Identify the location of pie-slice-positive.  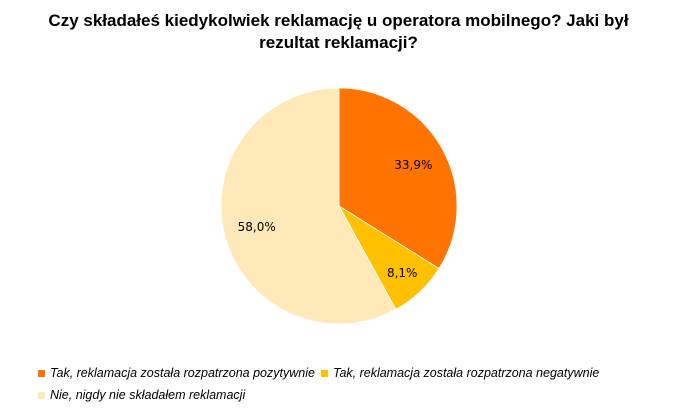
(398, 178).